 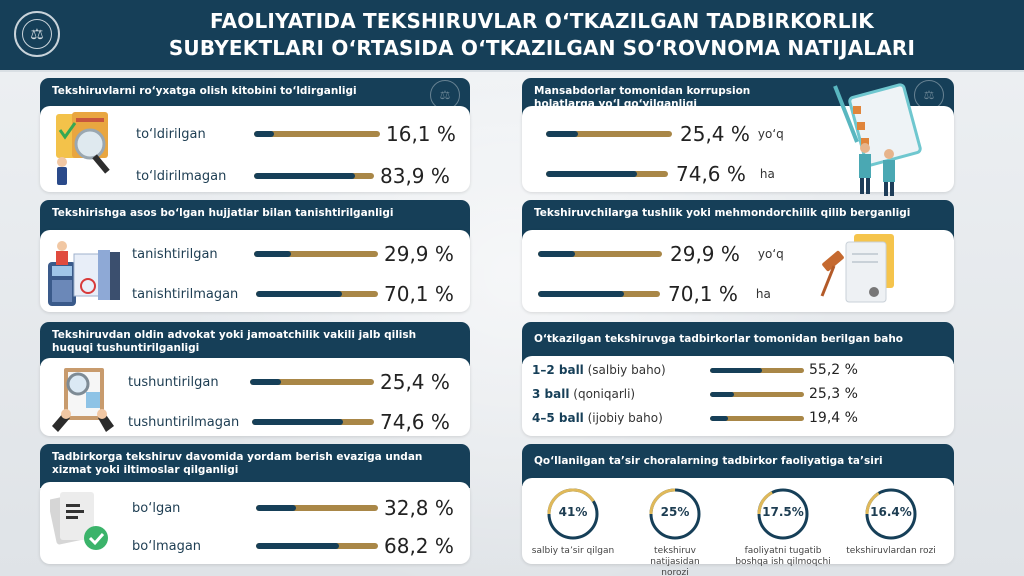 What do you see at coordinates (763, 294) in the screenshot?
I see `bar-label: ha` at bounding box center [763, 294].